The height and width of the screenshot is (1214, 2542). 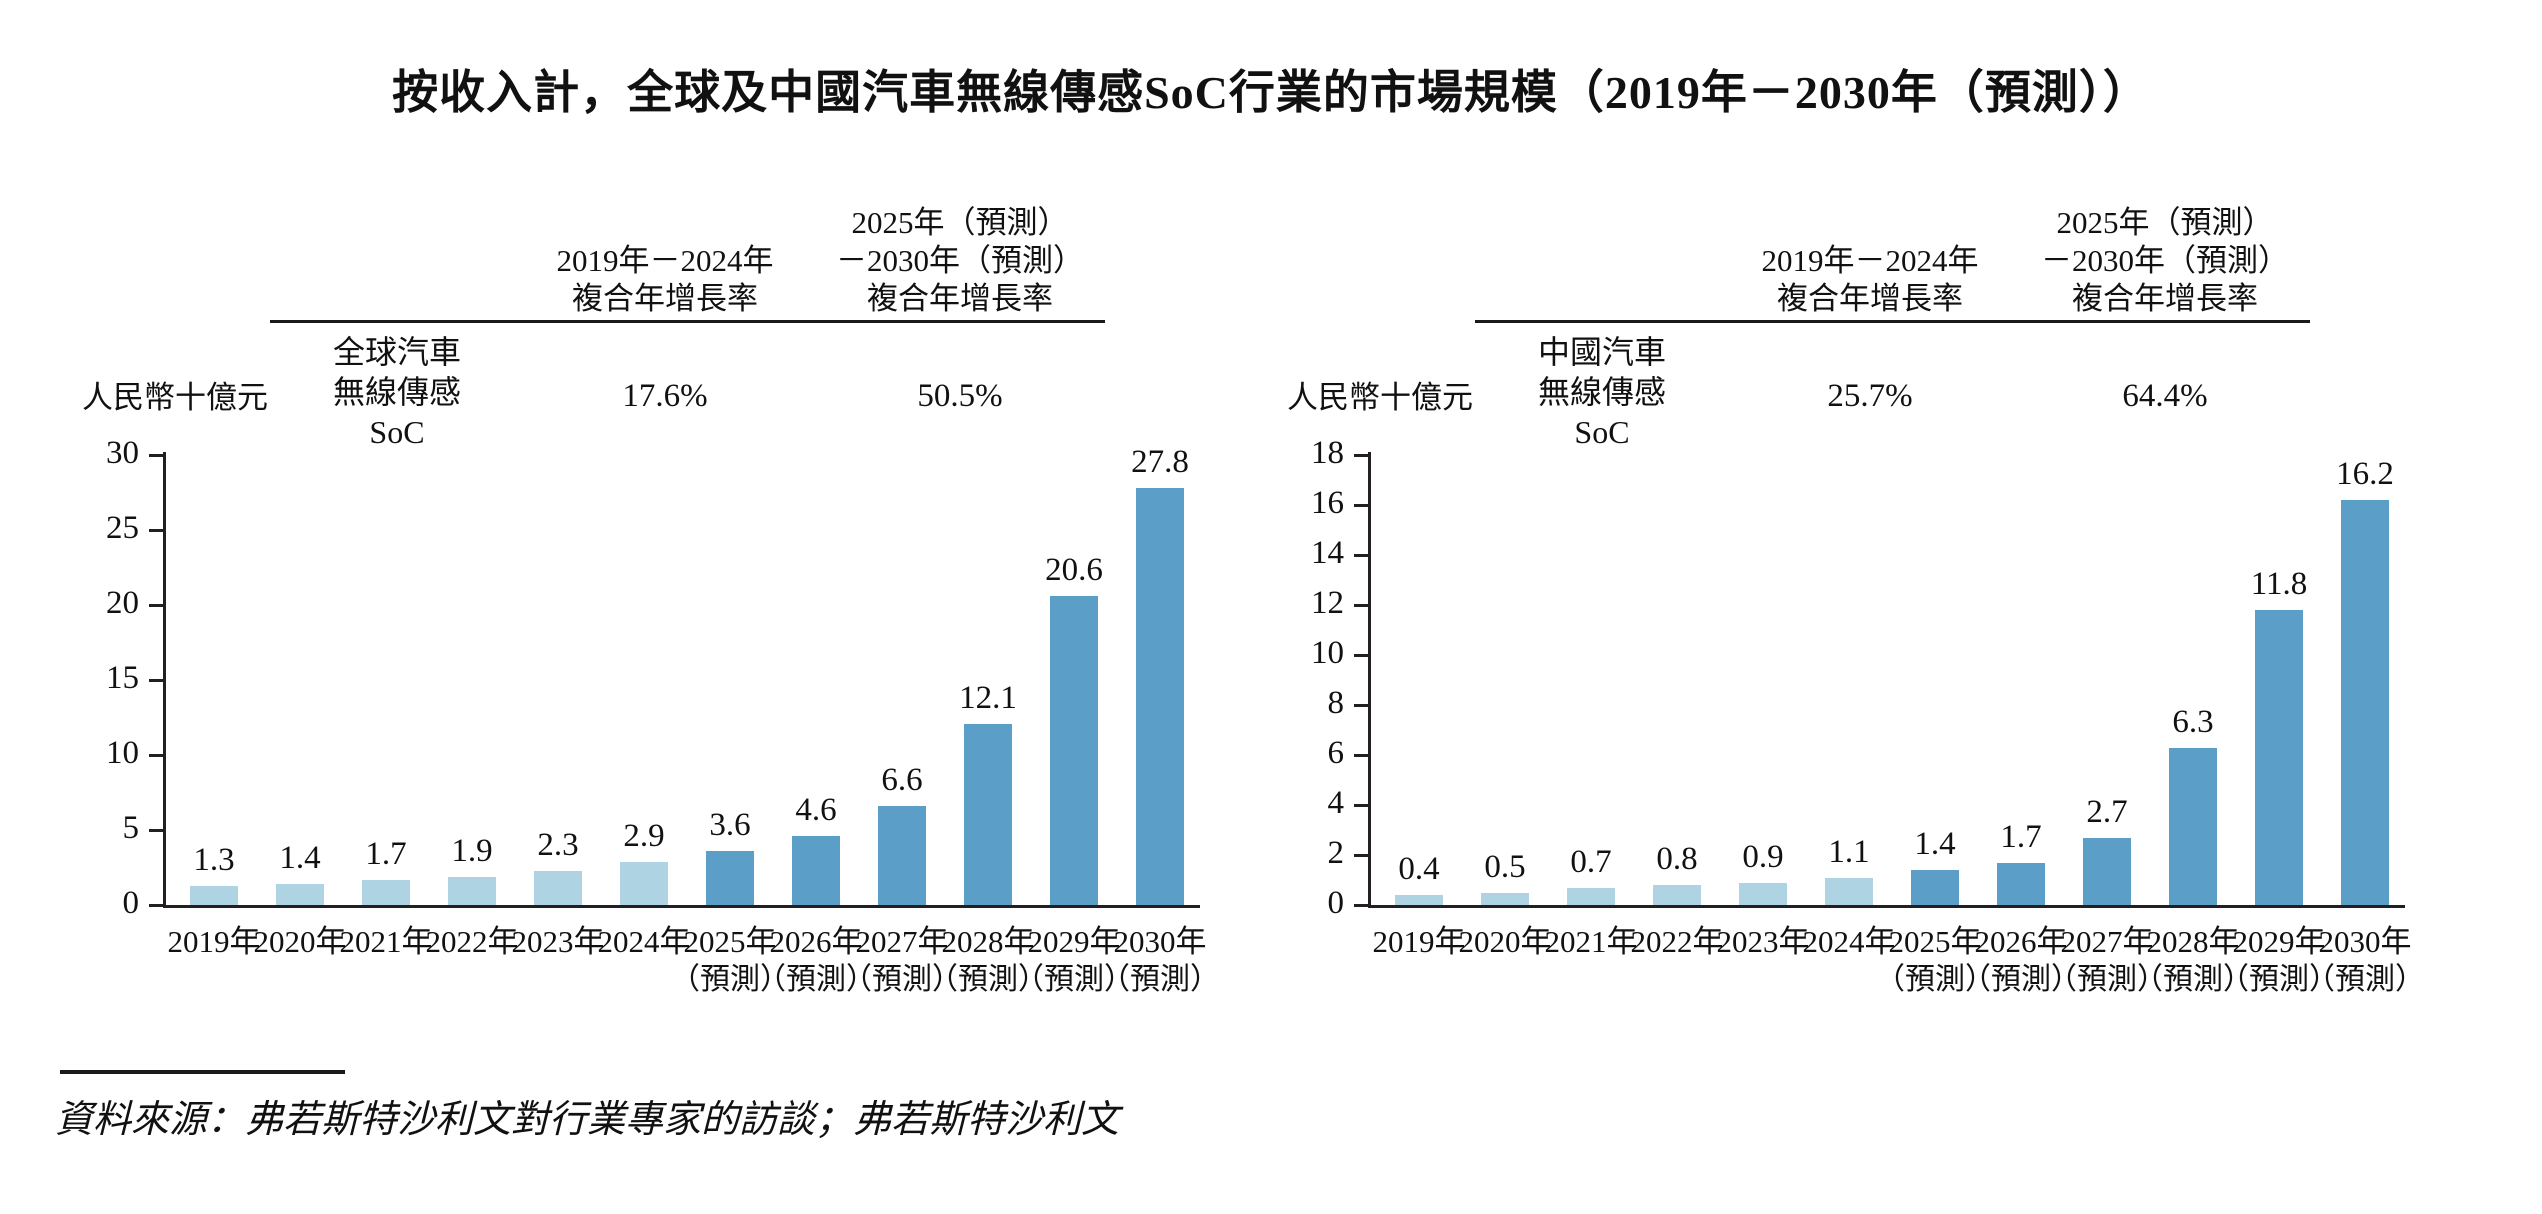 I want to click on x-tick-label: 2023年, so click(x=558, y=941).